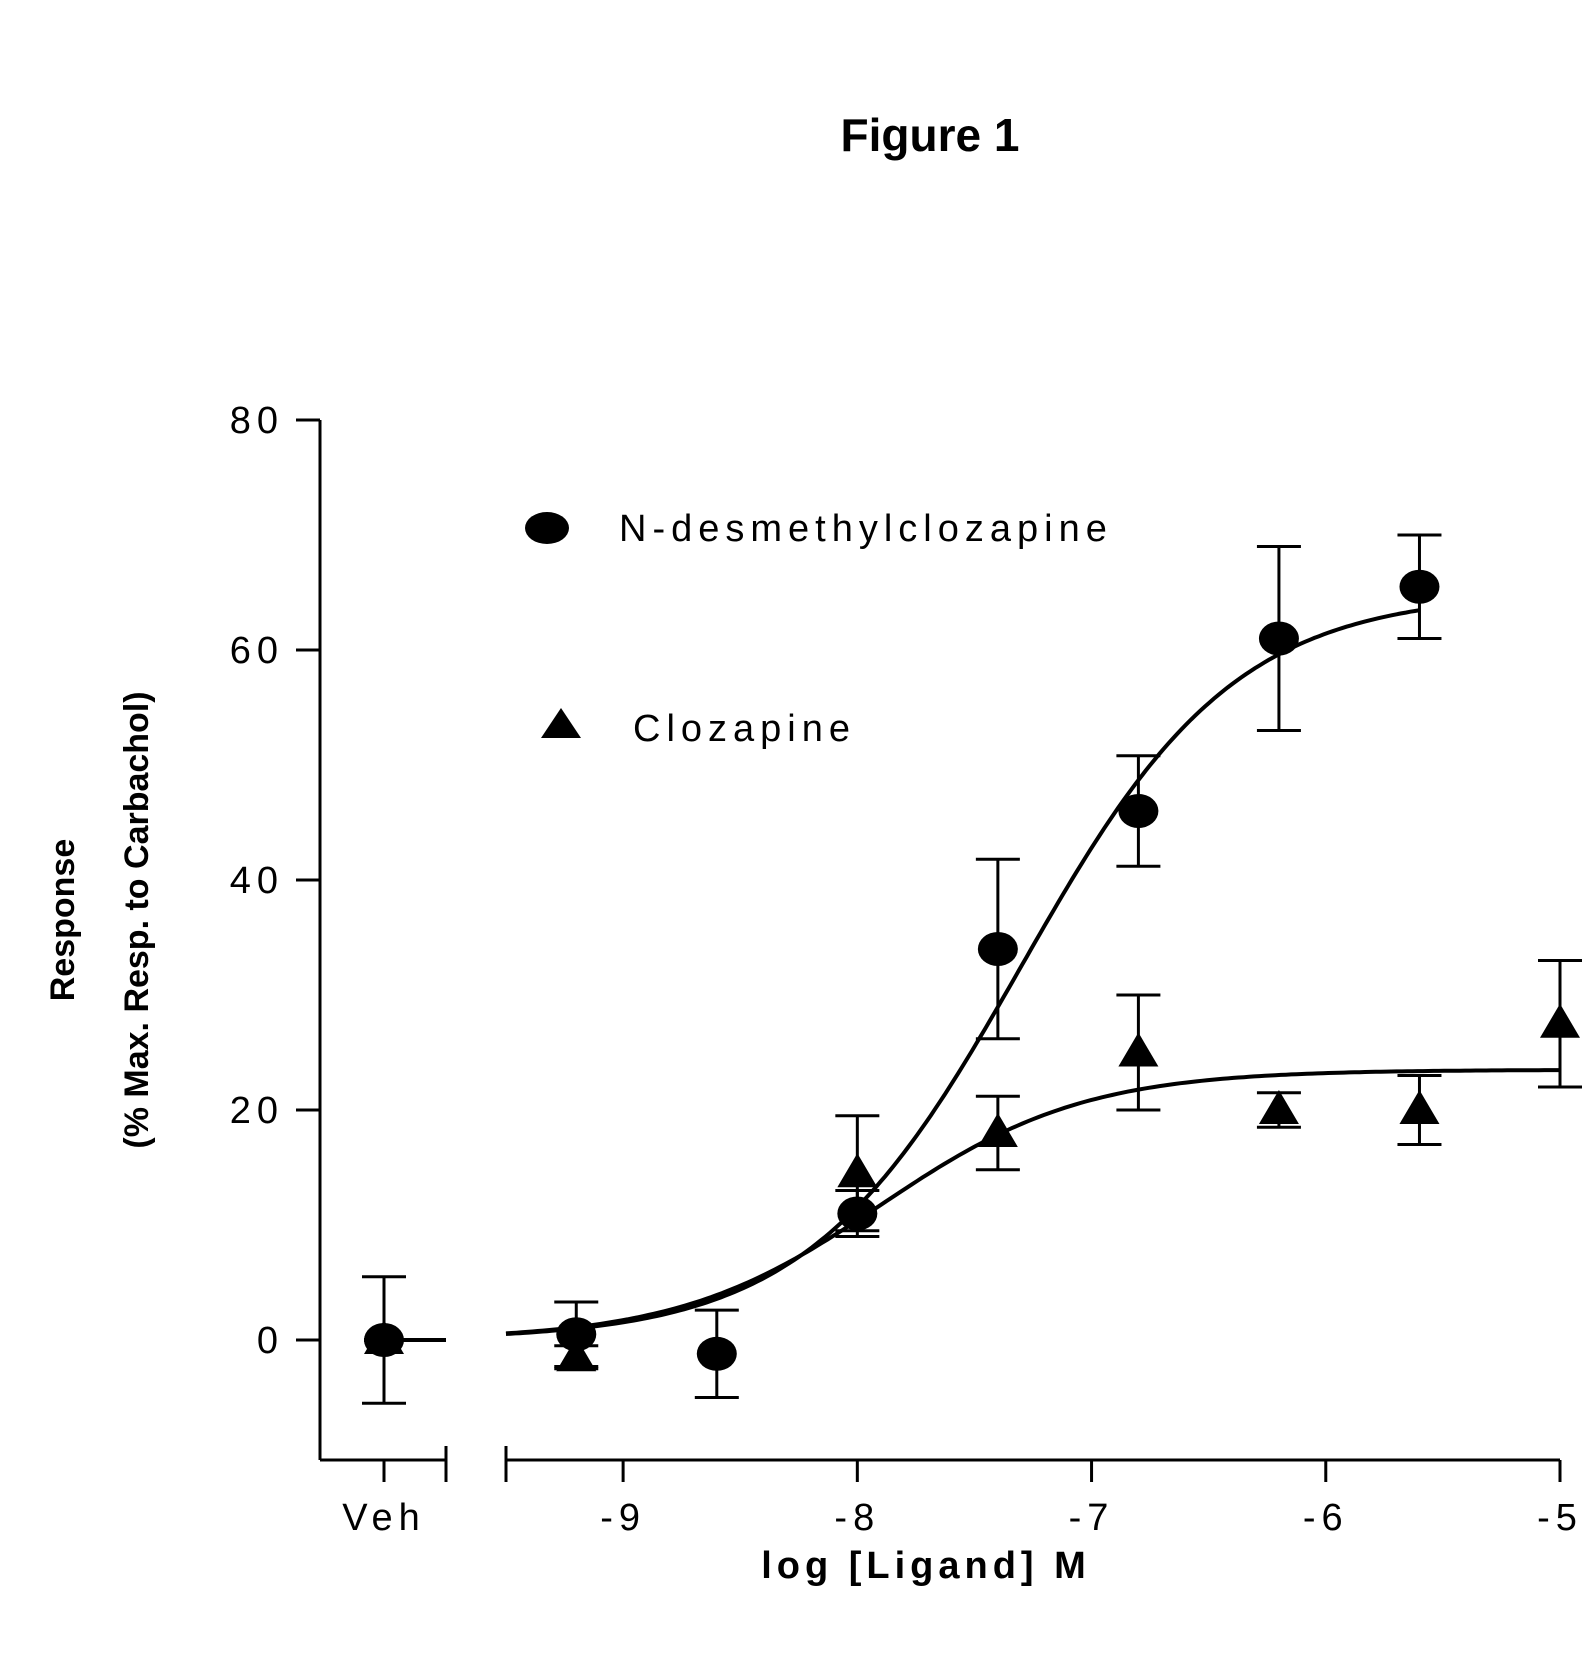  Describe the element at coordinates (744, 729) in the screenshot. I see `legend-label: Clozapine` at that location.